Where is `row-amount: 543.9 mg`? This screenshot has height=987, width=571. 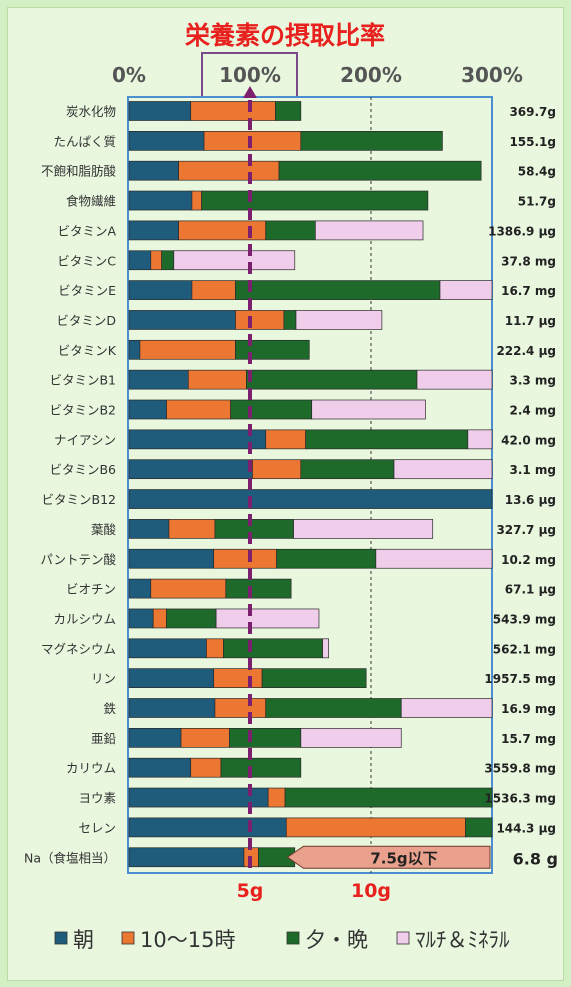 row-amount: 543.9 mg is located at coordinates (524, 619).